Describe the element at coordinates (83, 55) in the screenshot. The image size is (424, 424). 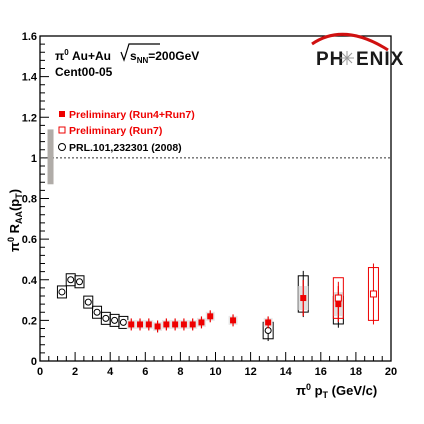
I see `system-annotation: π0 Au+Au` at that location.